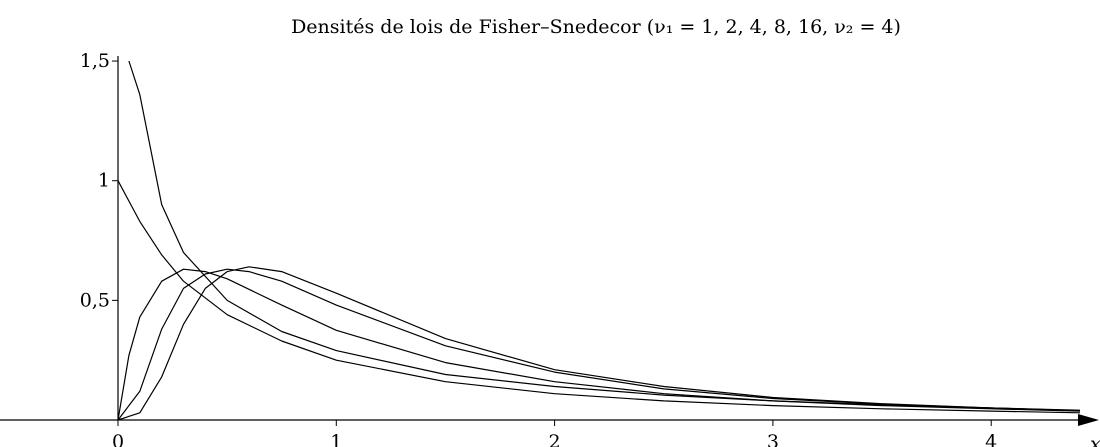 The height and width of the screenshot is (447, 1100). I want to click on x-tick-label: 3, so click(773, 439).